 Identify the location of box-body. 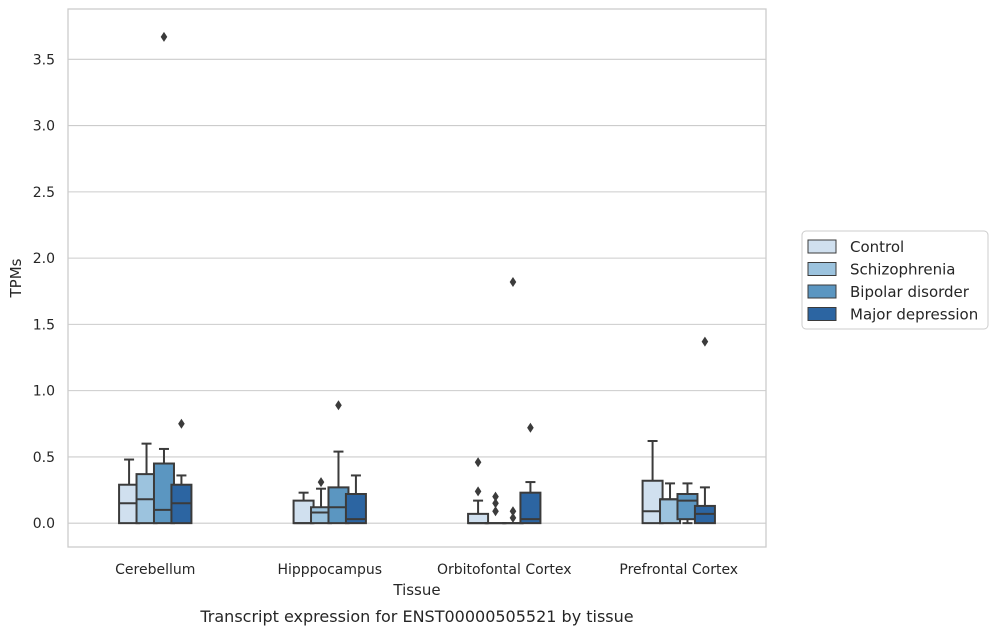
(478, 518).